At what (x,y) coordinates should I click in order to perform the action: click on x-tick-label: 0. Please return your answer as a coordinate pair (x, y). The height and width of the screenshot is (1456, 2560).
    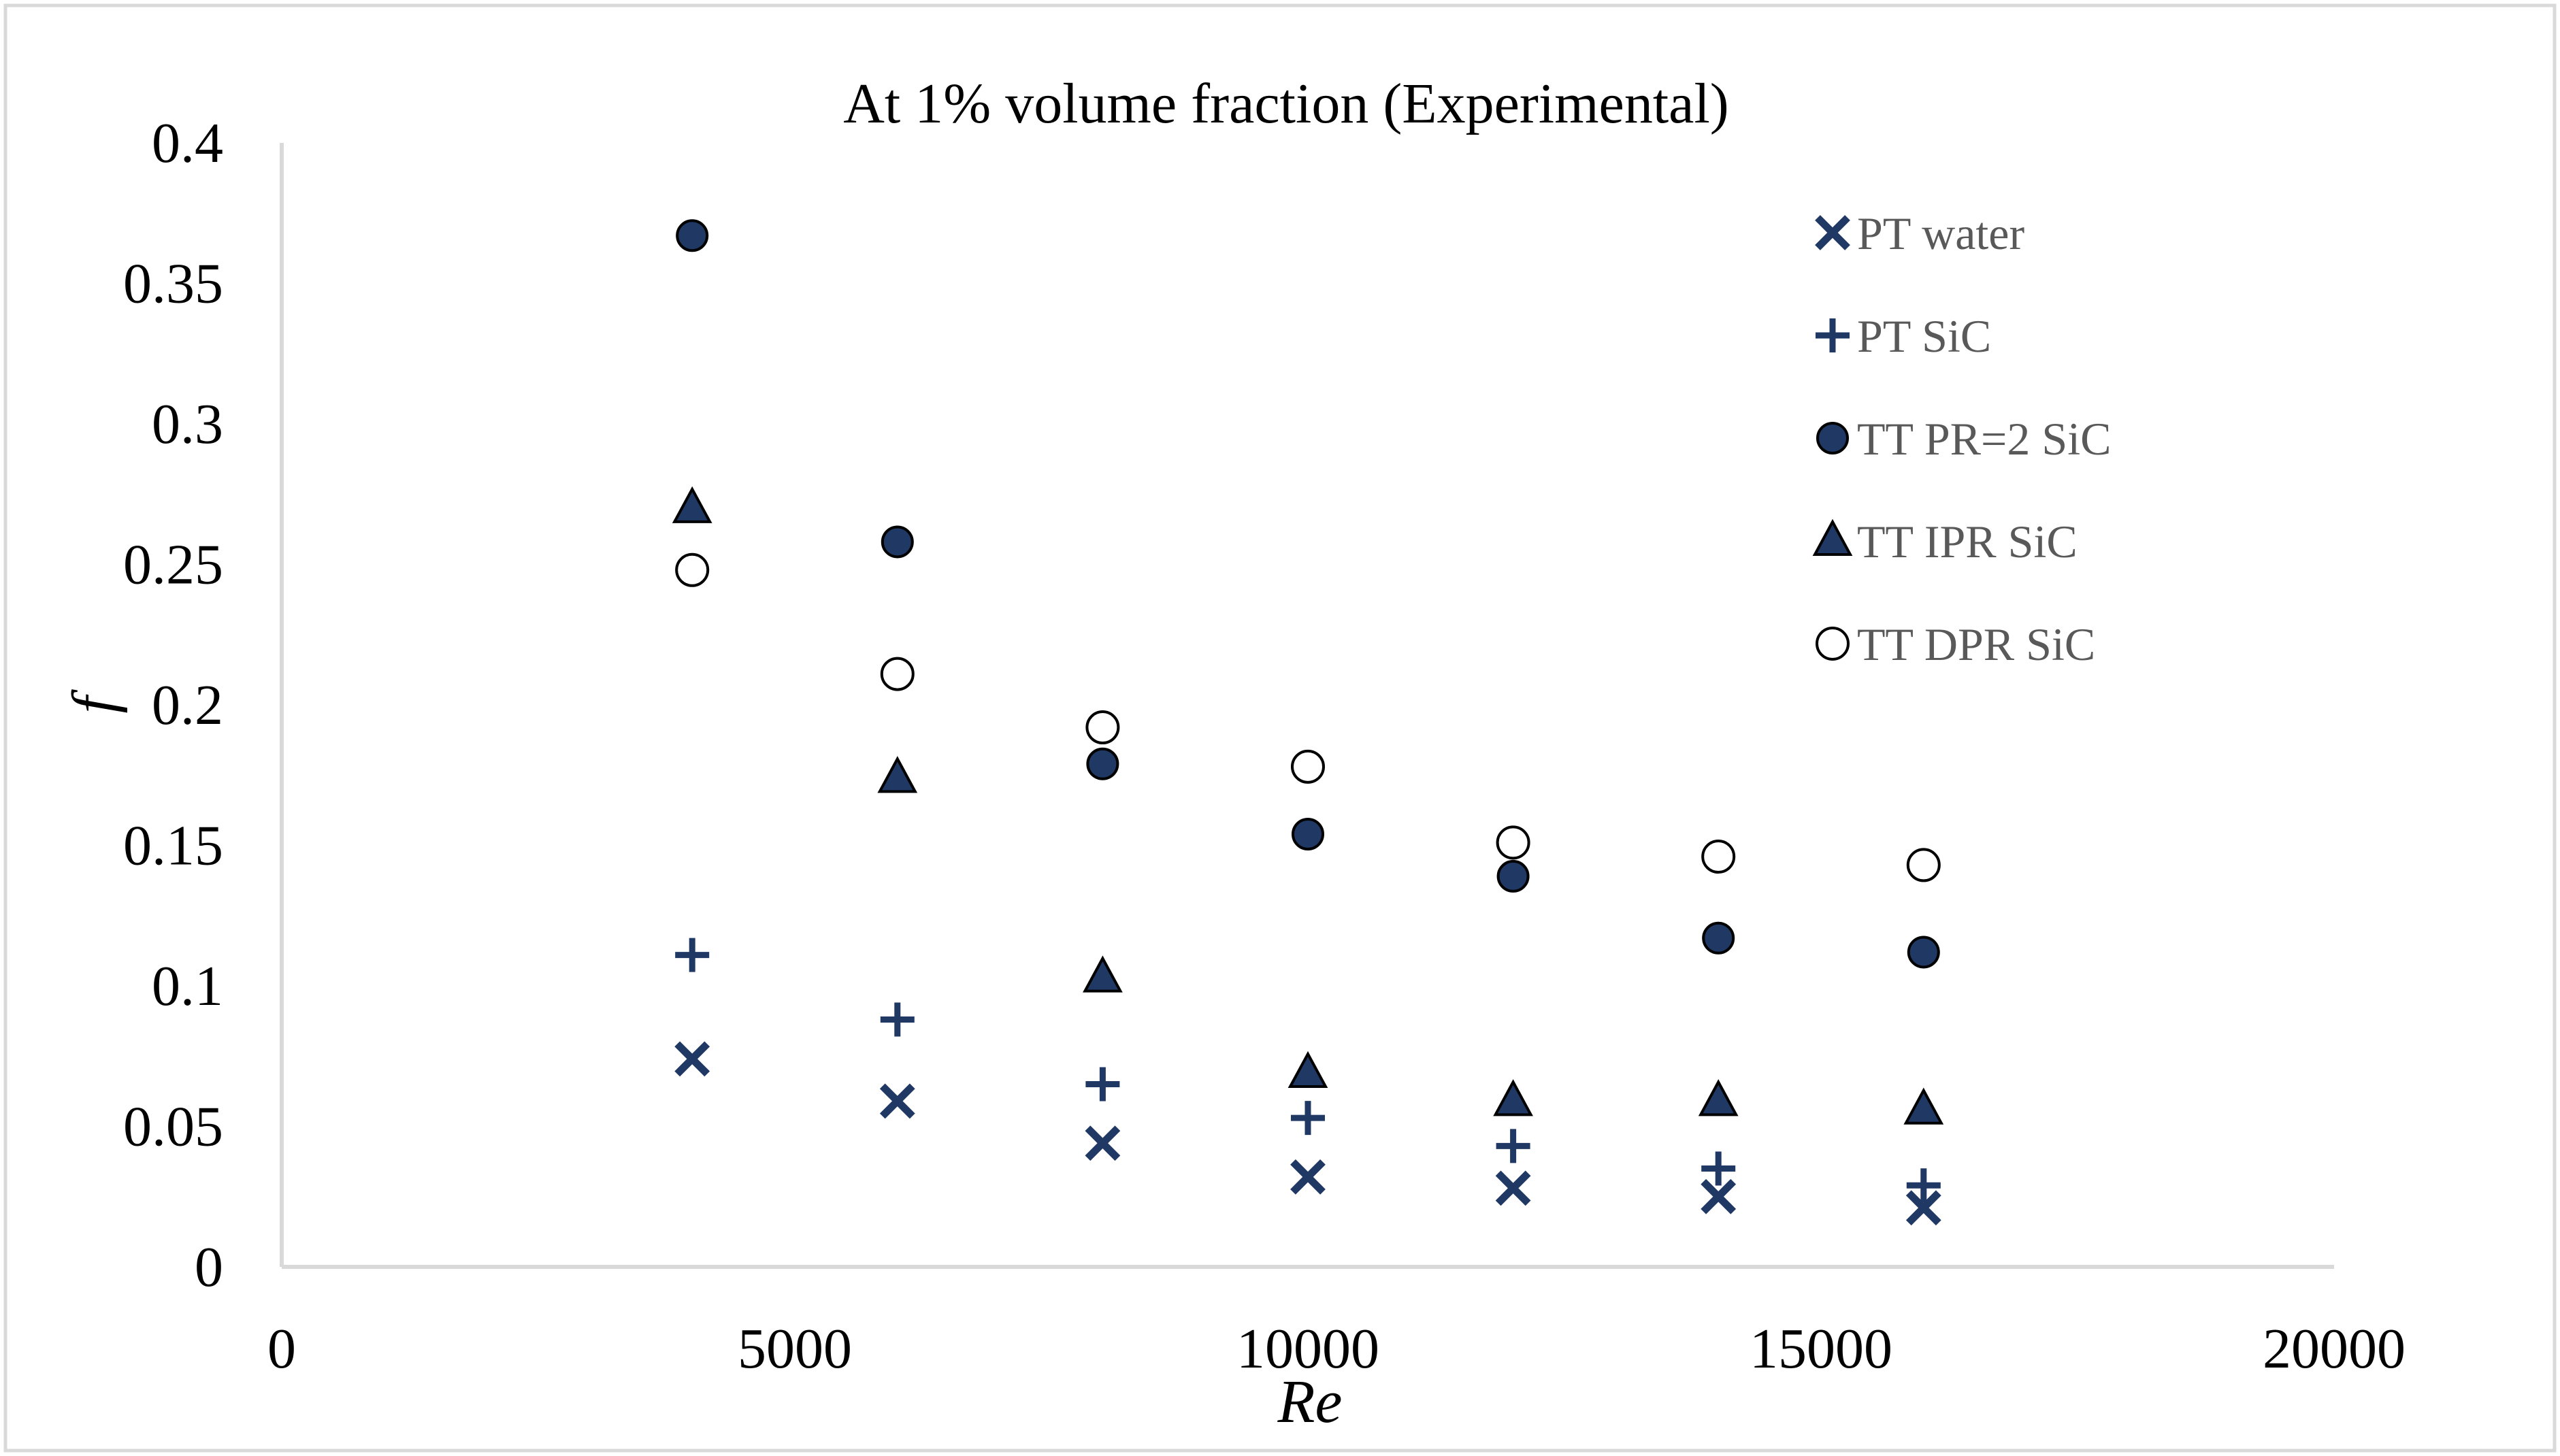
    Looking at the image, I should click on (281, 1349).